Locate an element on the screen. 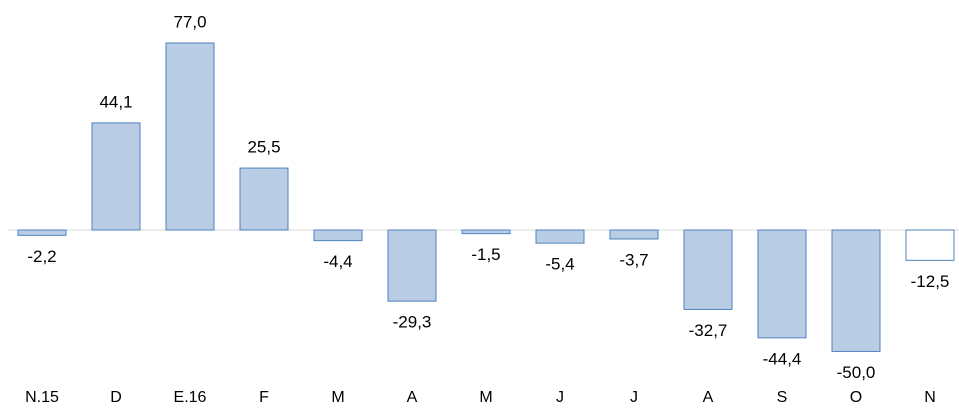 This screenshot has width=959, height=408. x-tick-label: F is located at coordinates (264, 397).